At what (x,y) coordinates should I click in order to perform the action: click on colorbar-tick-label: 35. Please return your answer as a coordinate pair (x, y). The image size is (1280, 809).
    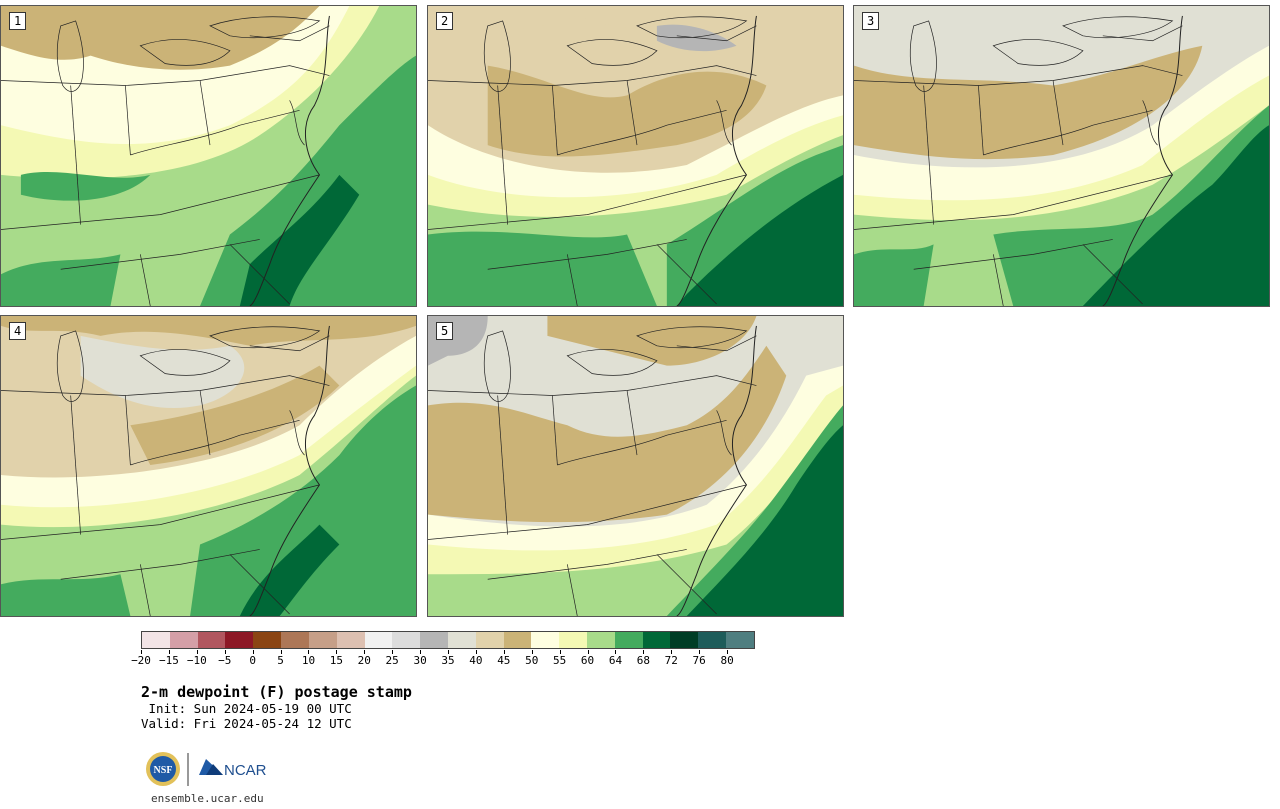
    Looking at the image, I should click on (448, 660).